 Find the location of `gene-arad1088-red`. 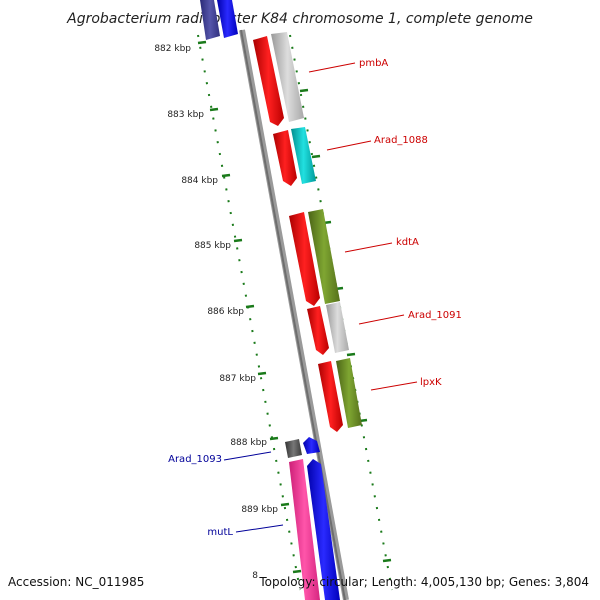

gene-arad1088-red is located at coordinates (285, 158).